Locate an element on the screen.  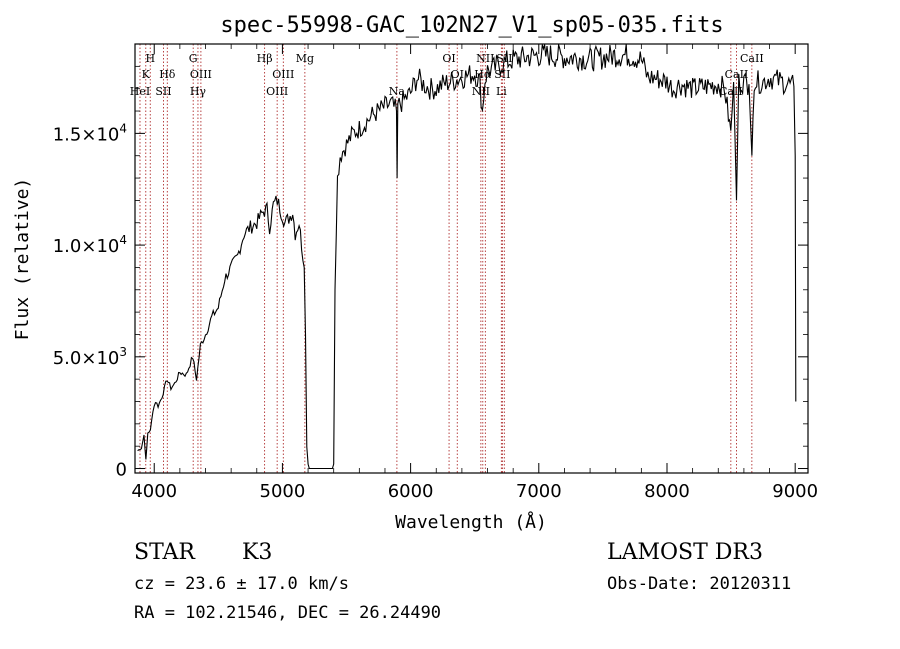
spectral-line-label: K is located at coordinates (146, 74).